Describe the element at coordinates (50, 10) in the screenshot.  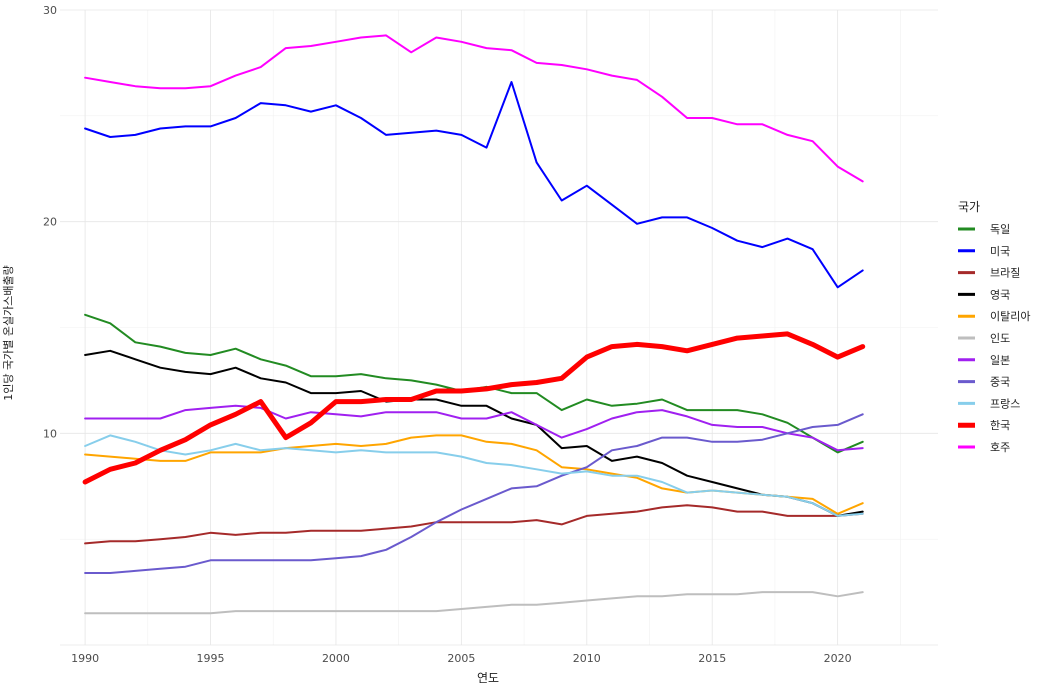
I see `y-tick-label: 30` at that location.